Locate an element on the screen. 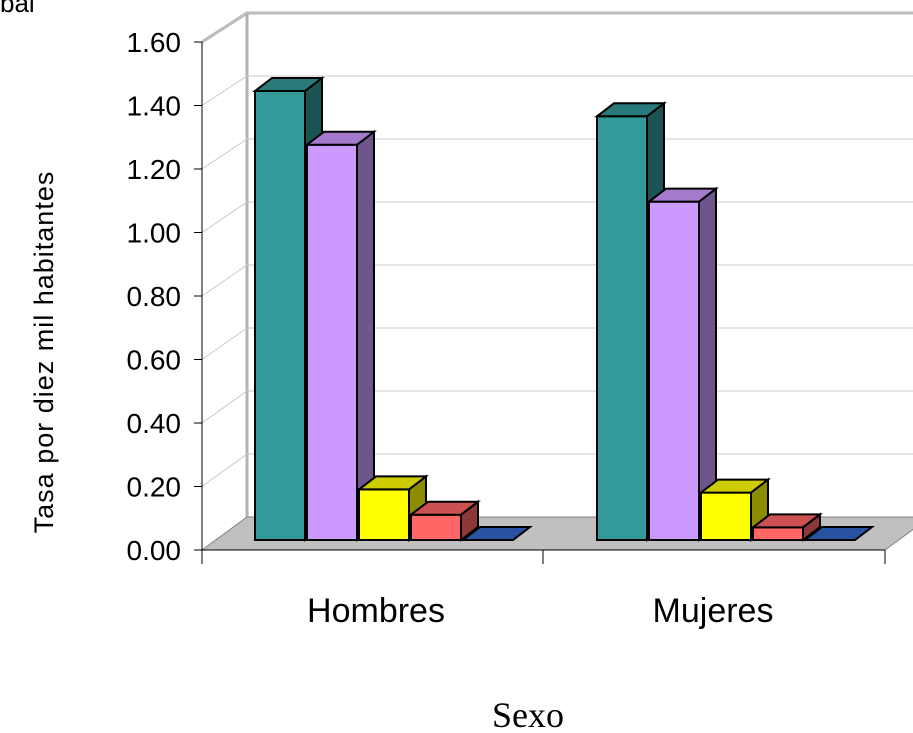 The height and width of the screenshot is (733, 913). corner-text: bal is located at coordinates (17, 9).